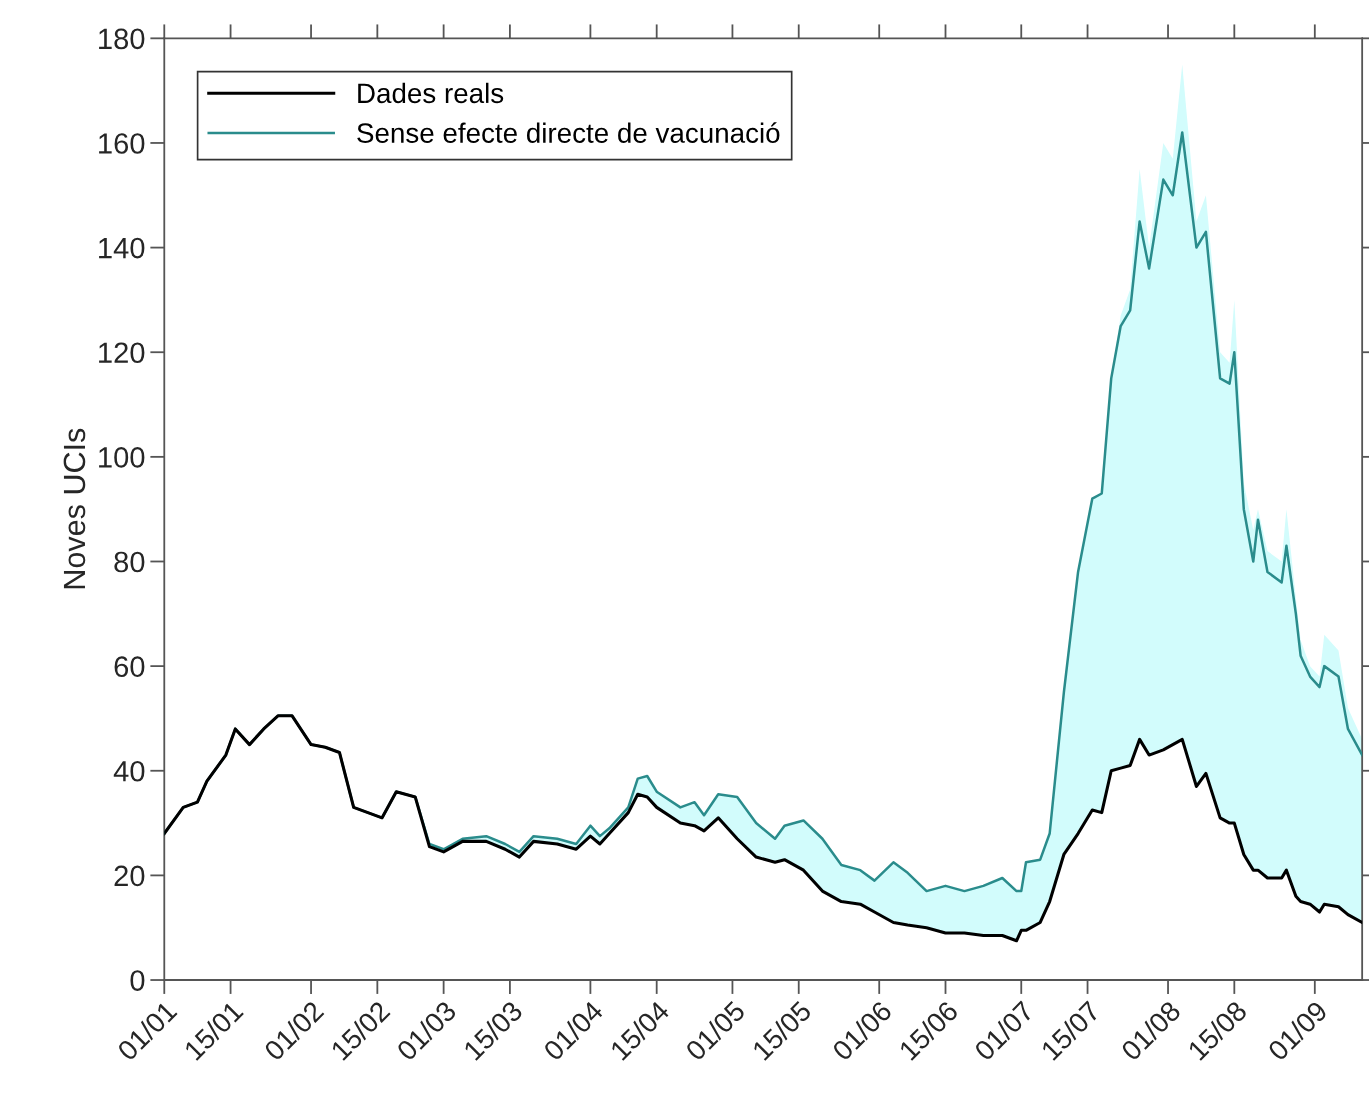 Image resolution: width=1369 pixels, height=1095 pixels. Describe the element at coordinates (122, 248) in the screenshot. I see `y-tick-label: 140` at that location.